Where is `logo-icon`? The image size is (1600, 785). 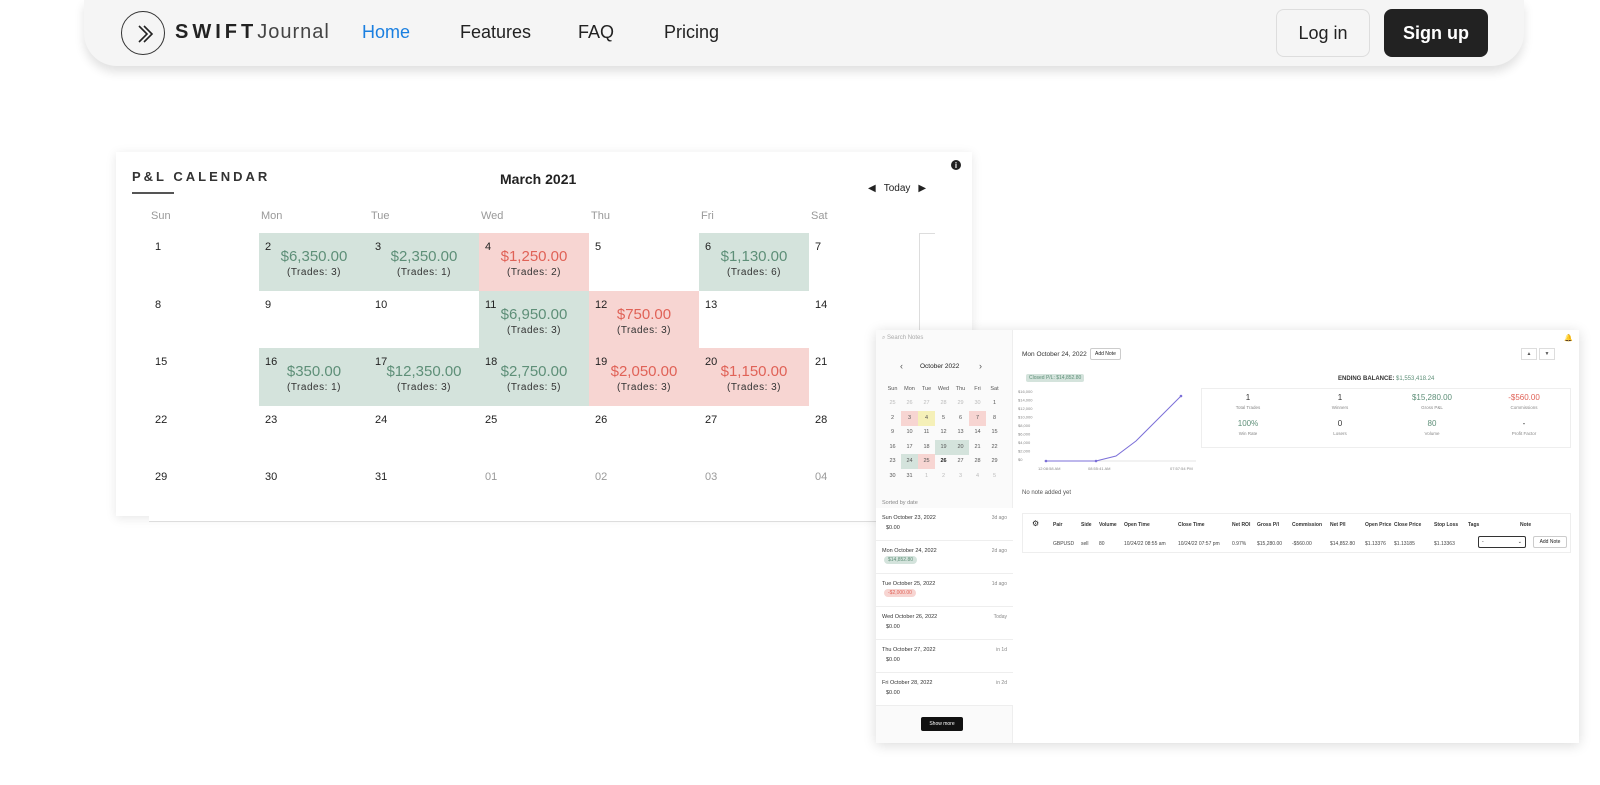
logo-icon is located at coordinates (143, 33).